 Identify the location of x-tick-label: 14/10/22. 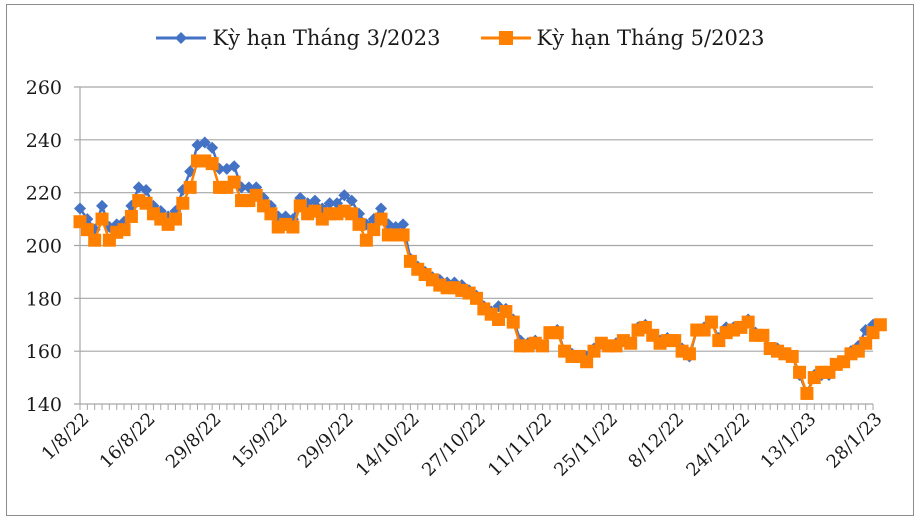
(388, 445).